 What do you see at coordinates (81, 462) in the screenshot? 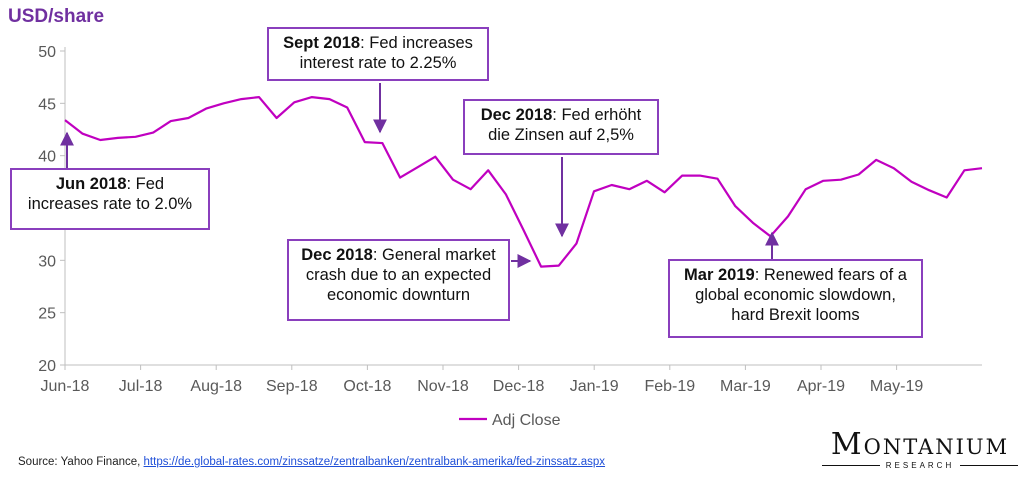
I see `source-prefix: Source: Yahoo Finance,` at bounding box center [81, 462].